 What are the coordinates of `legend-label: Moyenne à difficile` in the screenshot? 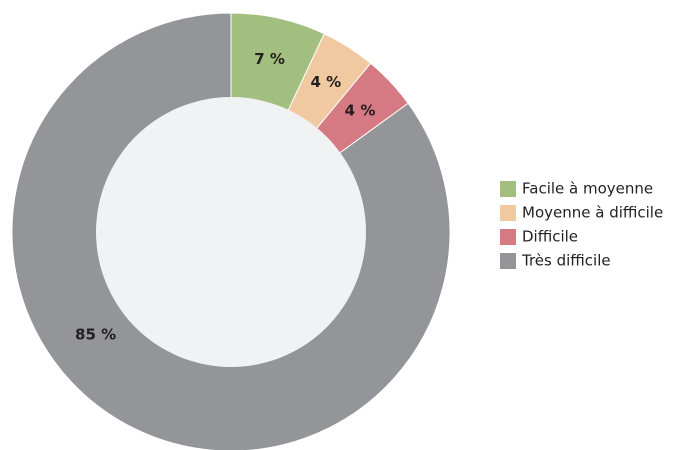 It's located at (592, 213).